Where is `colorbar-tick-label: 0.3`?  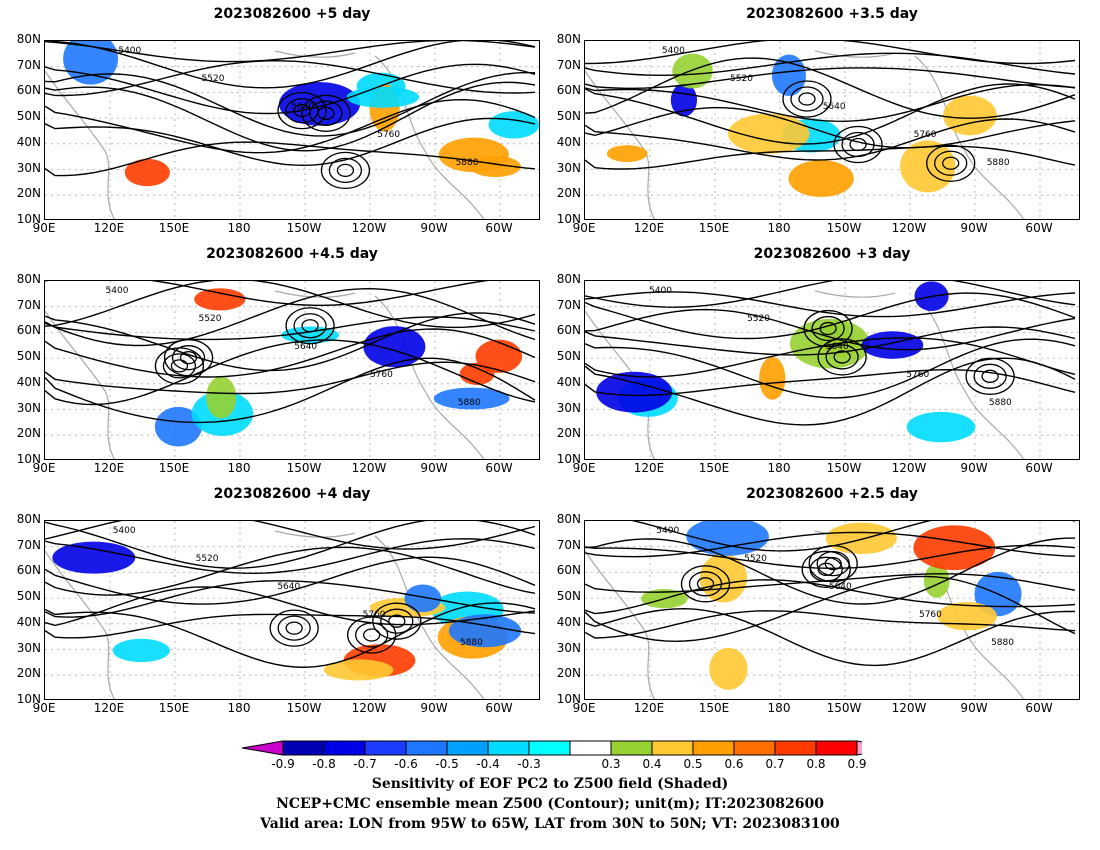
colorbar-tick-label: 0.3 is located at coordinates (611, 764).